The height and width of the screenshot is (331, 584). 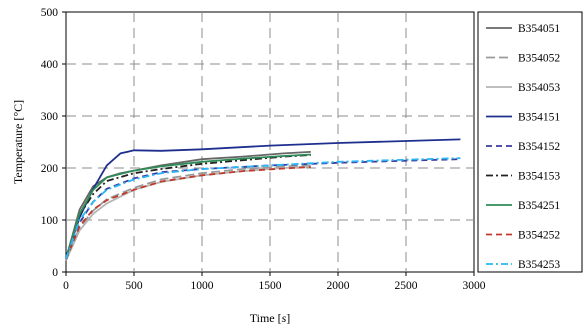 I want to click on legend-label-b354253: B354253, so click(x=539, y=265).